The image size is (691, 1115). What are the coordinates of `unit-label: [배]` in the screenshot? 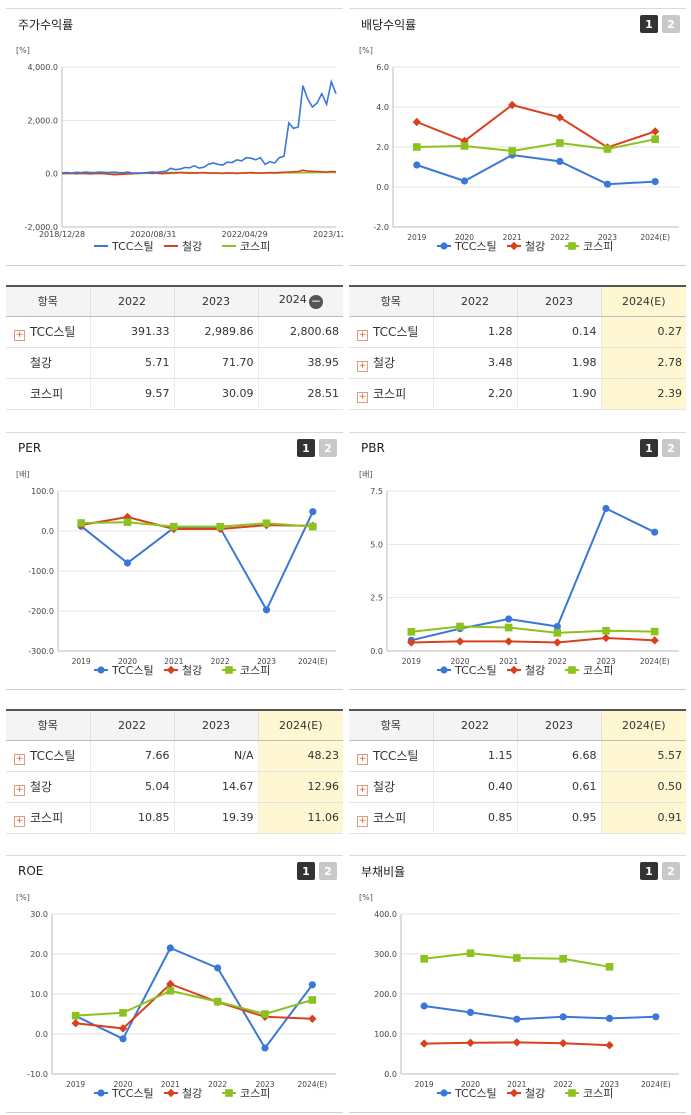 It's located at (366, 474).